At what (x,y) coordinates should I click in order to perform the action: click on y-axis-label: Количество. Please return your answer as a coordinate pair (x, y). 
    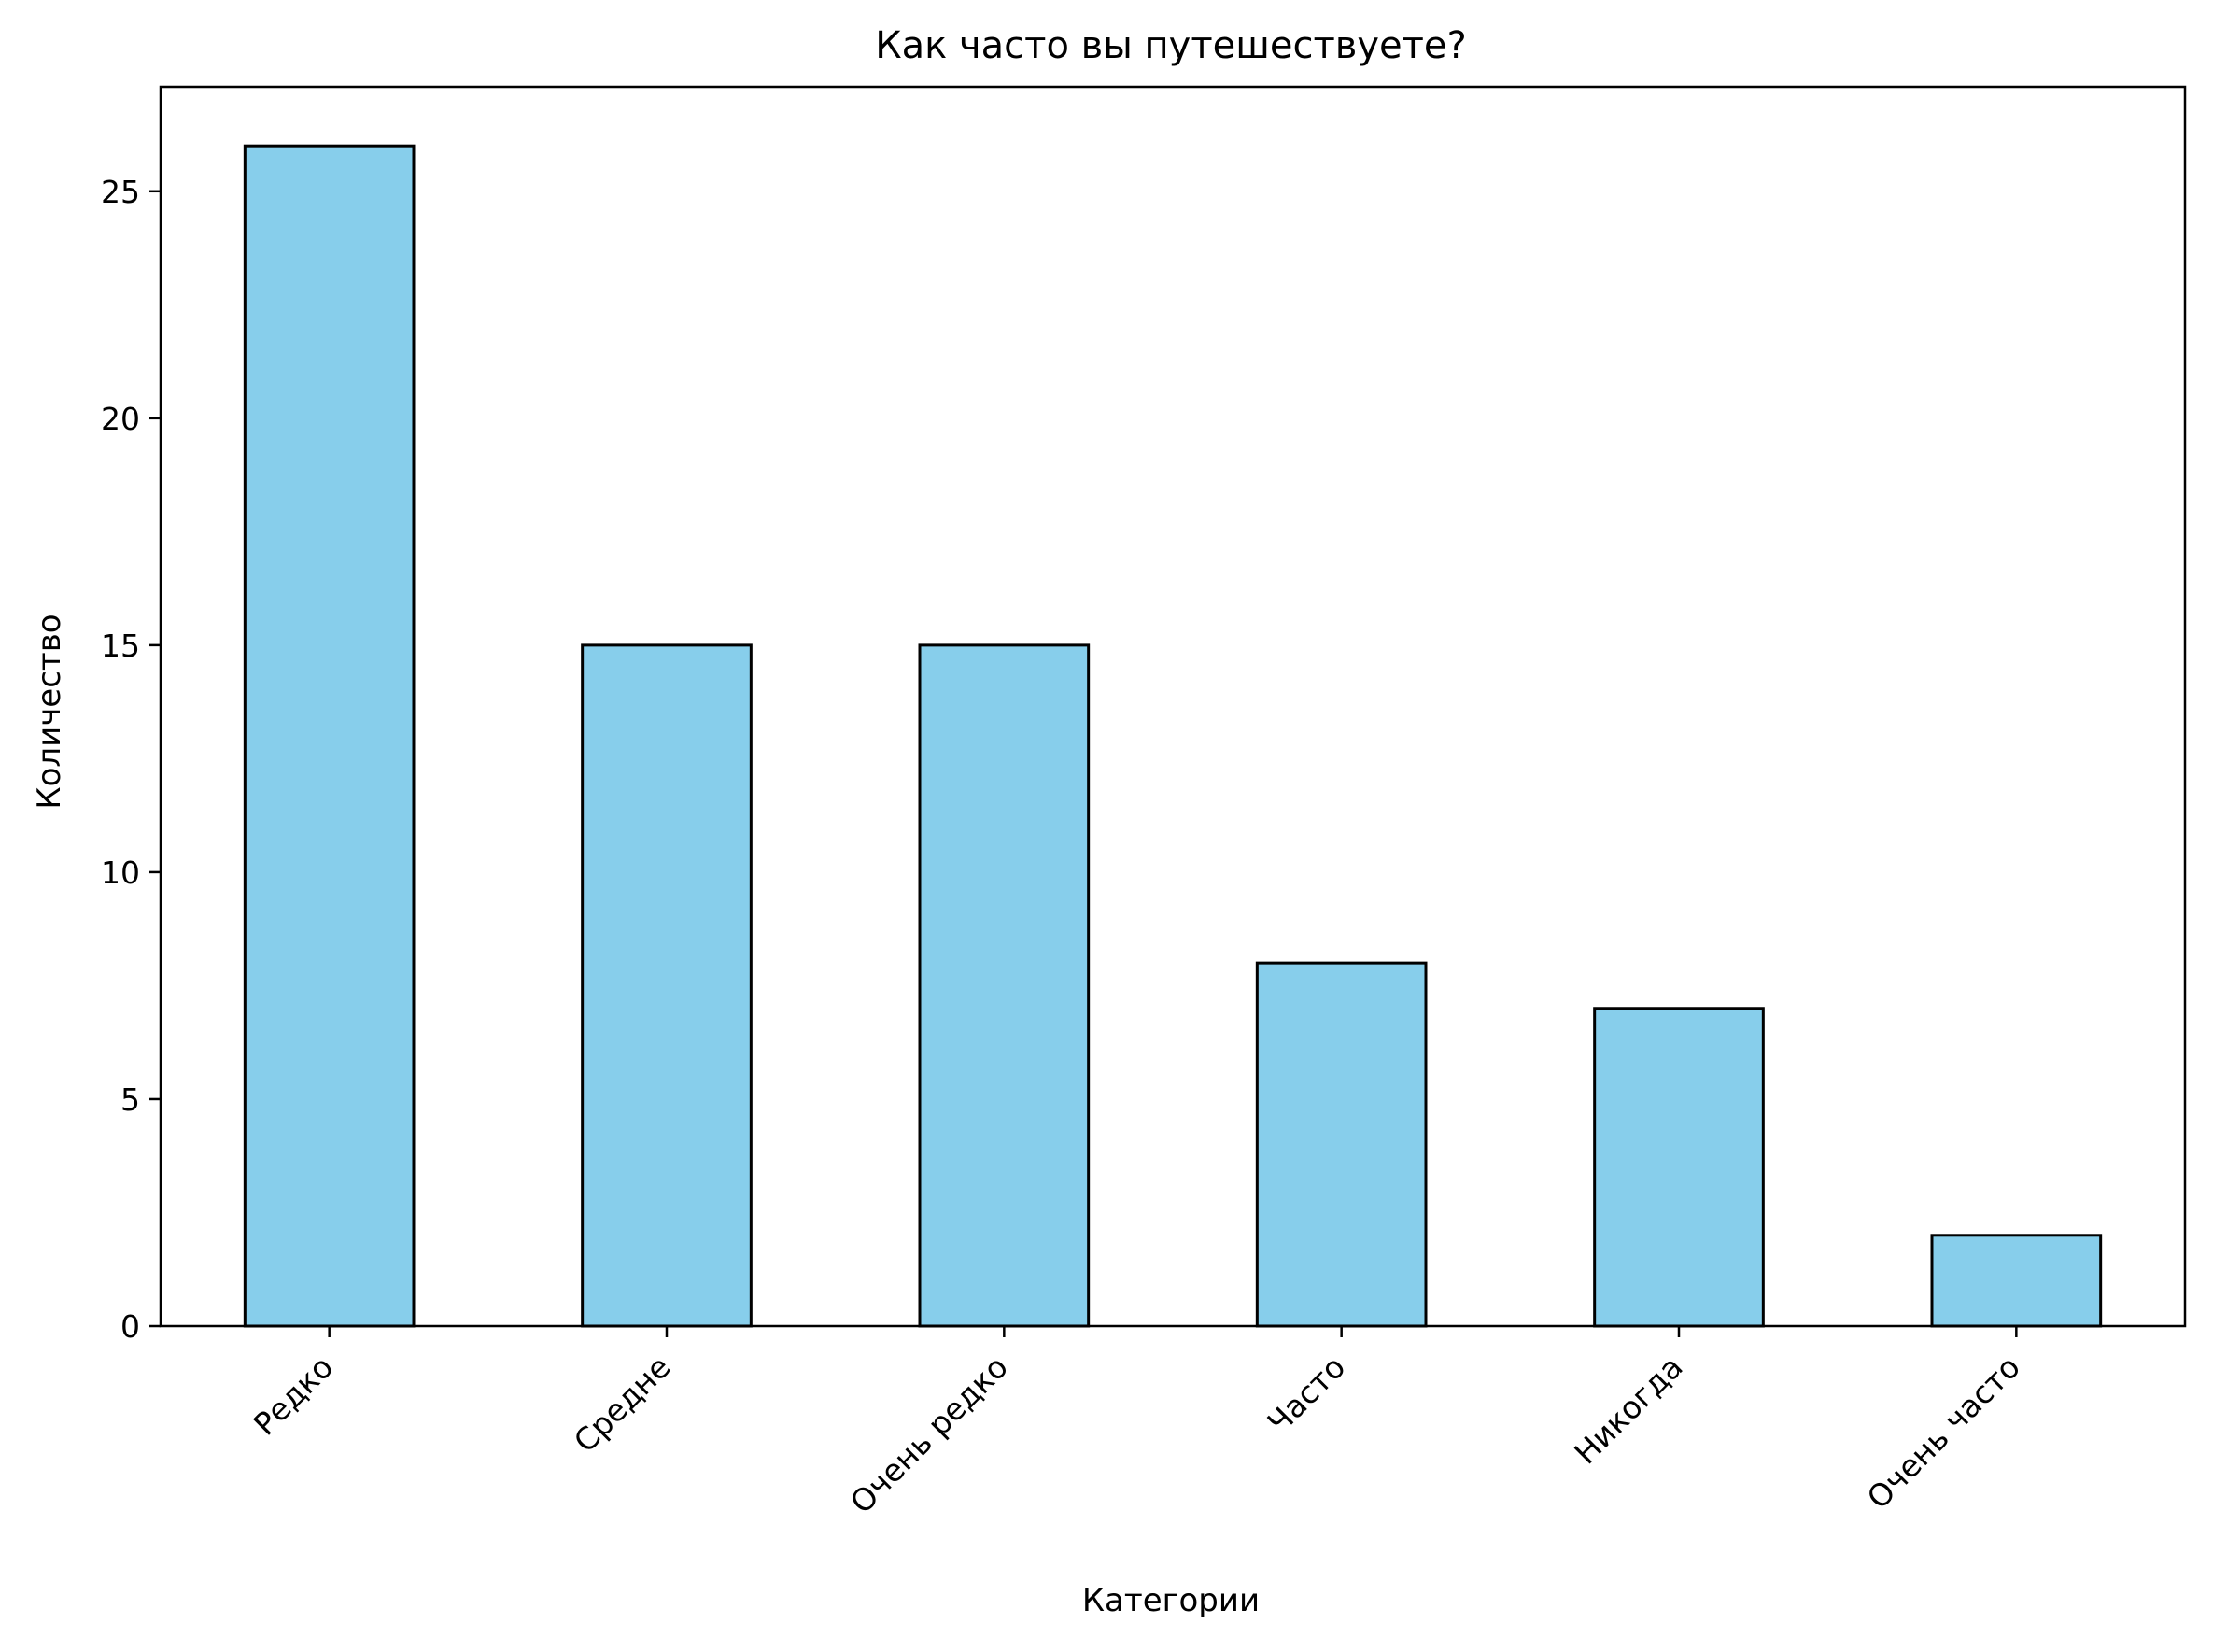
    Looking at the image, I should click on (50, 711).